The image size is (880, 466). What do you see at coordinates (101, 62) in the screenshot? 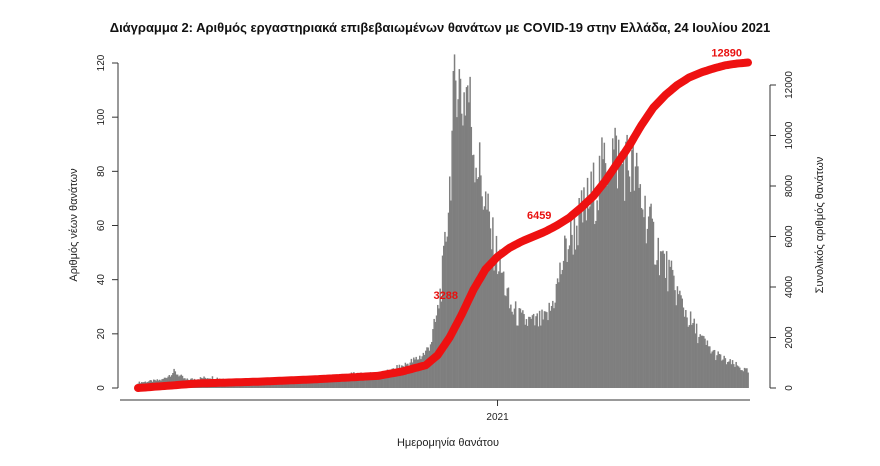
I see `left-tick-label: 120` at bounding box center [101, 62].